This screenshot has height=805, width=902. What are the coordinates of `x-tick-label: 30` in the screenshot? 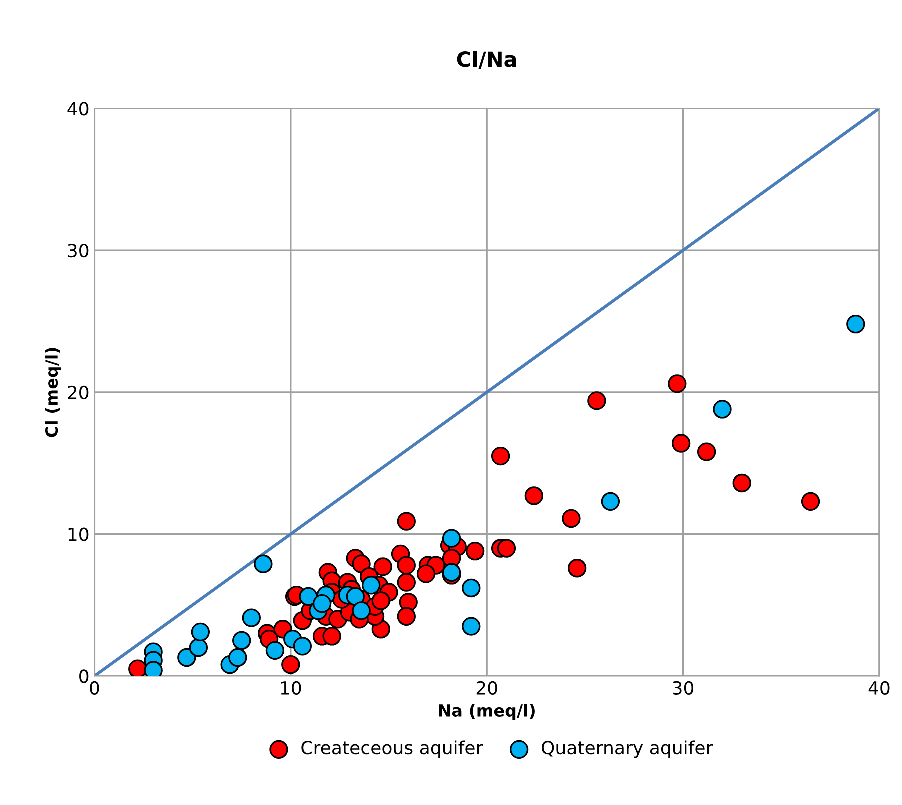 It's located at (683, 688).